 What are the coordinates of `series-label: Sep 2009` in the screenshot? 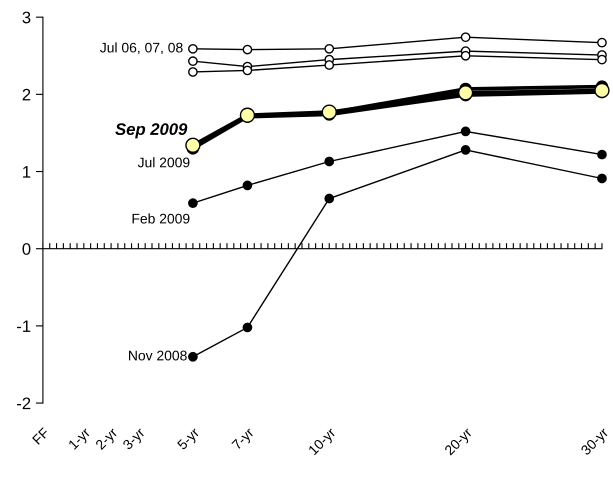 It's located at (151, 130).